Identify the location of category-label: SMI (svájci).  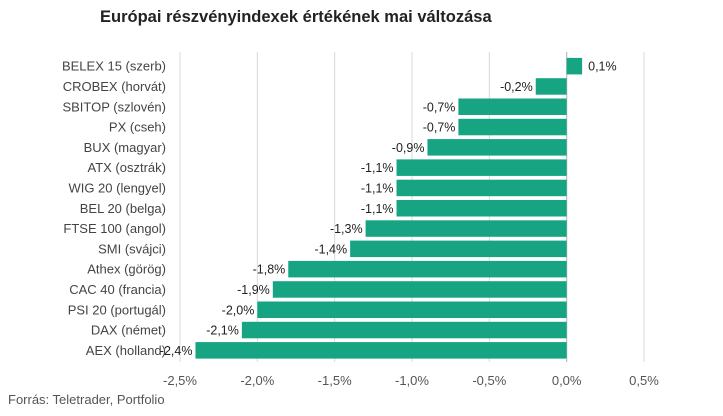
(132, 248).